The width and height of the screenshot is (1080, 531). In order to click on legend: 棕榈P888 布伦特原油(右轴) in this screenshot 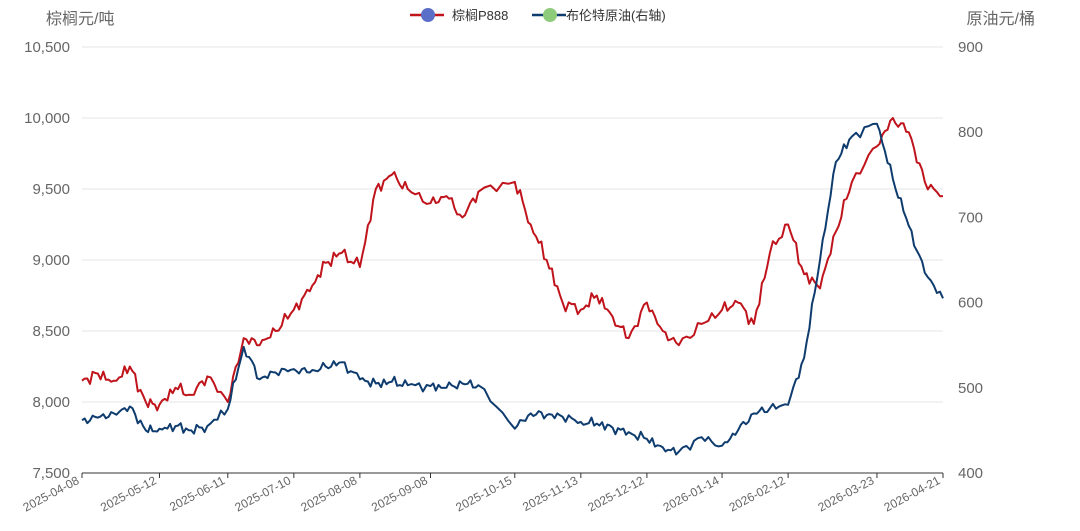, I will do `click(538, 15)`.